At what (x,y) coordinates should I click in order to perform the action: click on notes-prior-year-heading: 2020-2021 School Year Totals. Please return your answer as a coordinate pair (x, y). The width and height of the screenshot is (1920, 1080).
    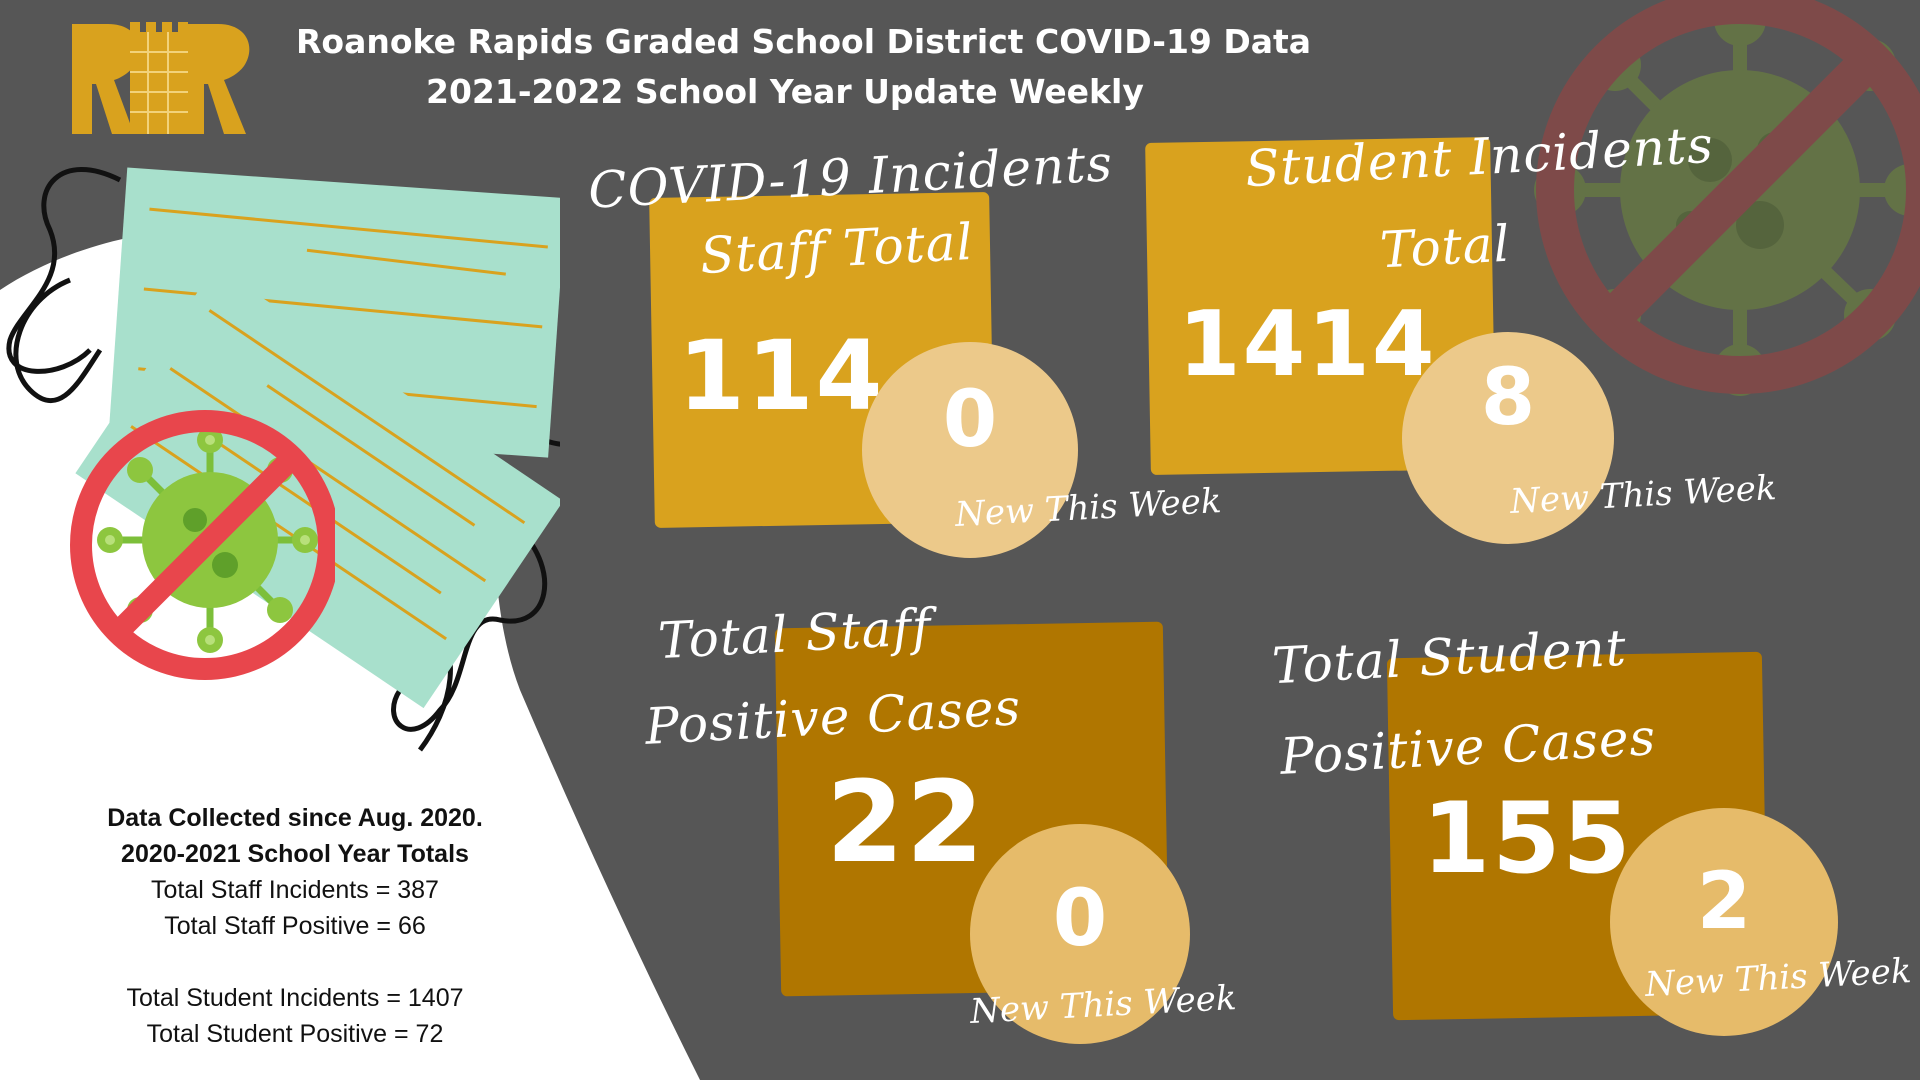
    Looking at the image, I should click on (295, 854).